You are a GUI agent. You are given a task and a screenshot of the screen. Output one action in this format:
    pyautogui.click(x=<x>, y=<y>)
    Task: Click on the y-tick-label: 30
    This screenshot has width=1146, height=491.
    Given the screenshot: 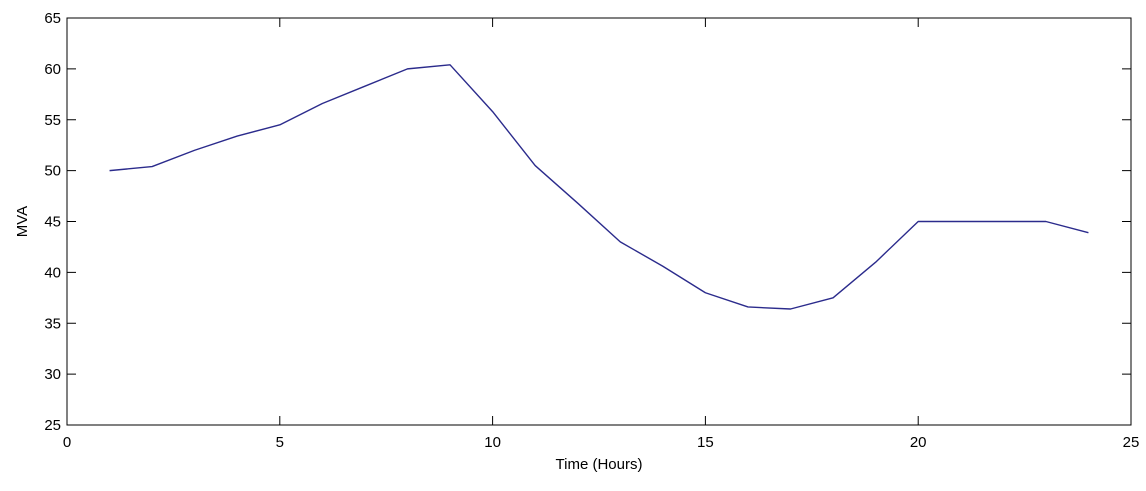 What is the action you would take?
    pyautogui.click(x=52, y=374)
    